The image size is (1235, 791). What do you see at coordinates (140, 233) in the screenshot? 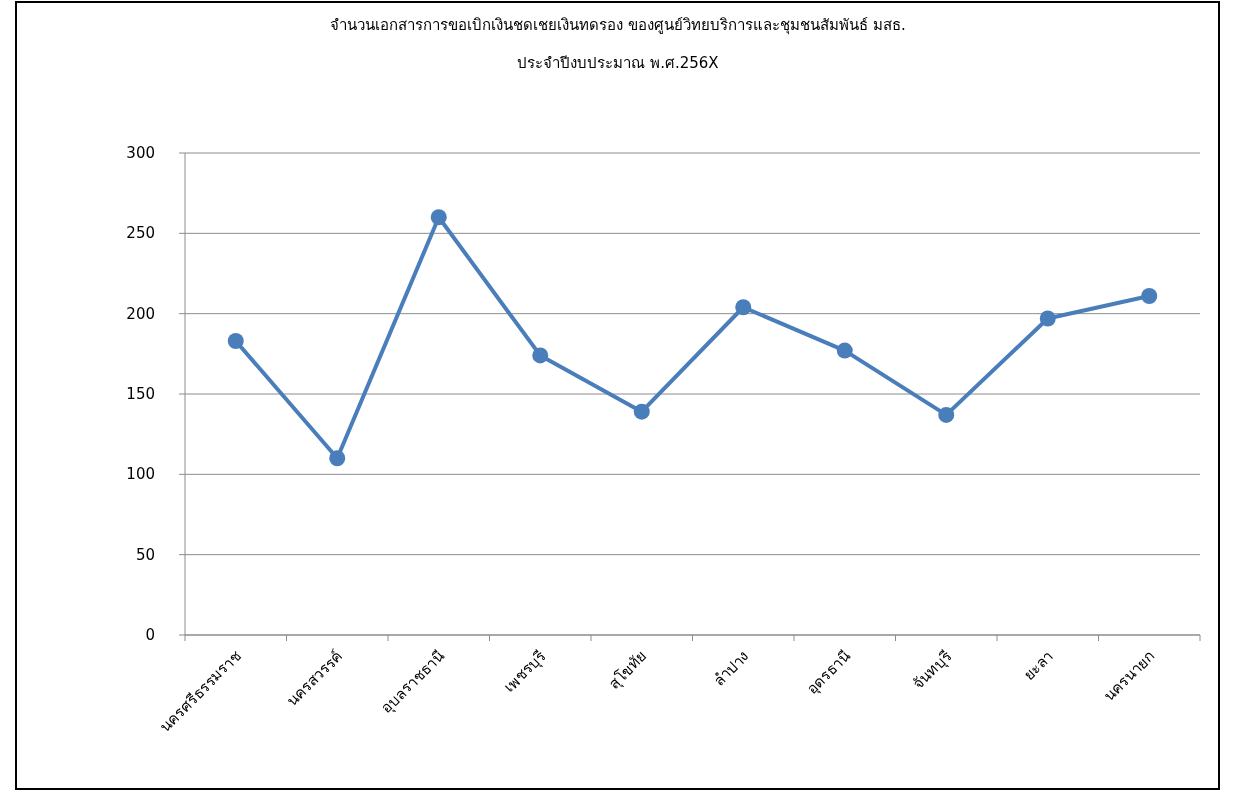
I see `y-tick-label: 250` at bounding box center [140, 233].